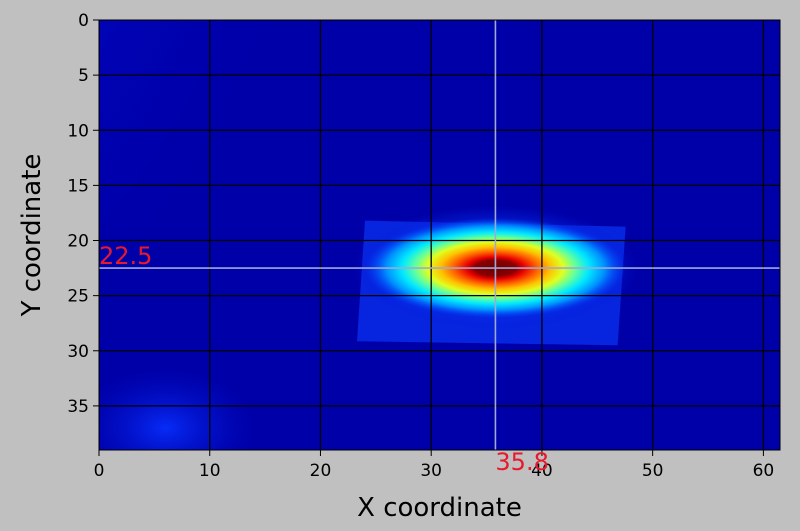  Describe the element at coordinates (431, 471) in the screenshot. I see `x-tick-label: 30` at that location.